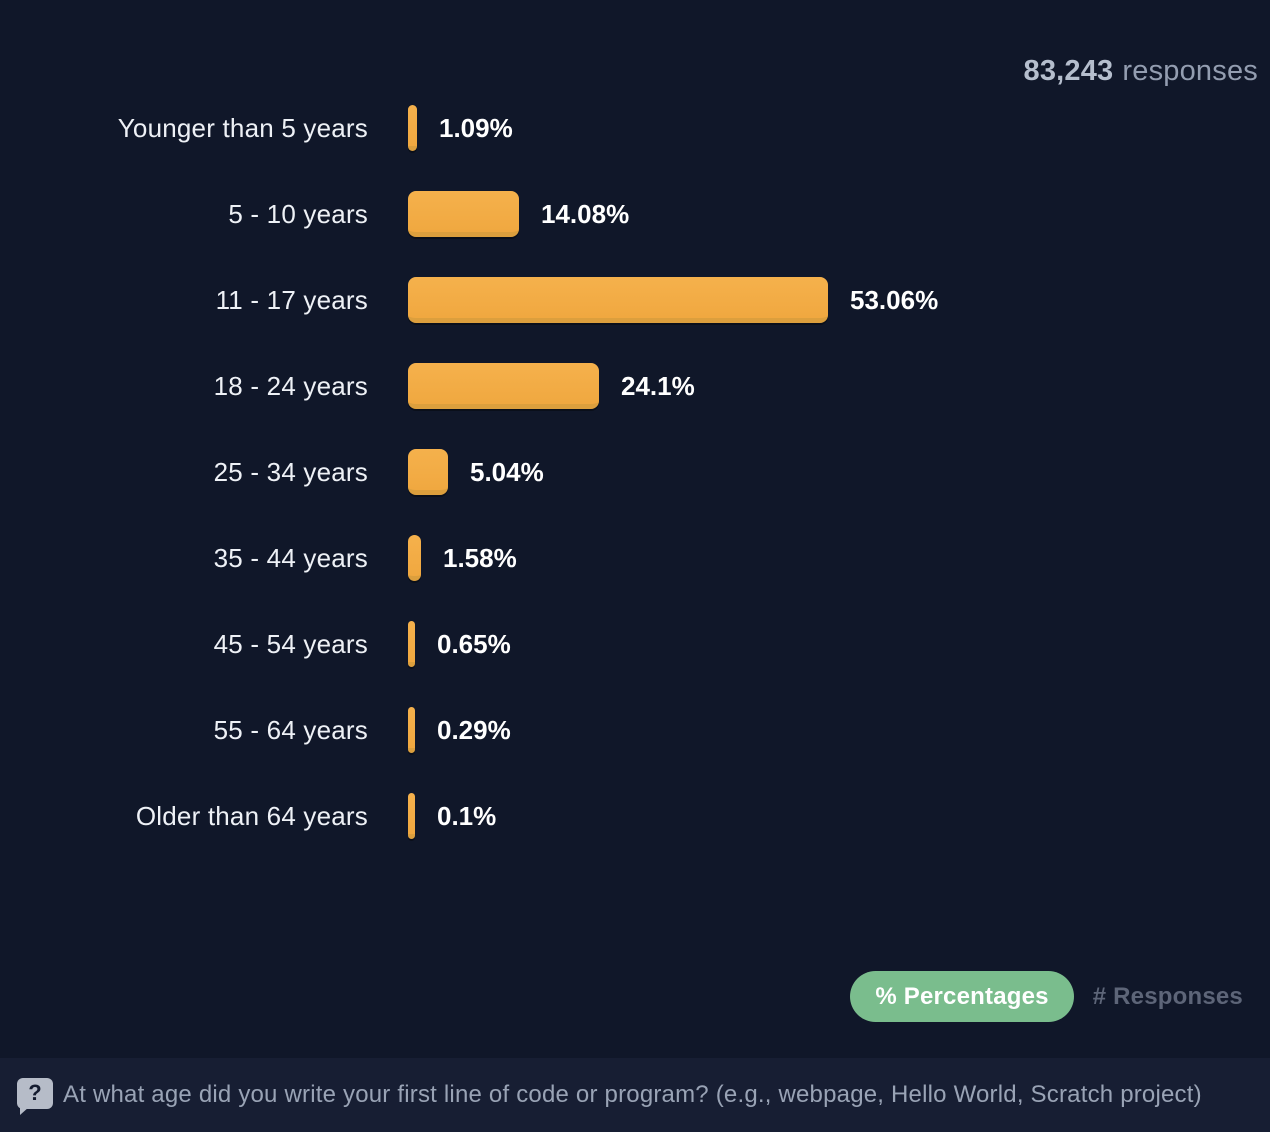  What do you see at coordinates (962, 996) in the screenshot?
I see `percentages-toggle-button: % Percentages` at bounding box center [962, 996].